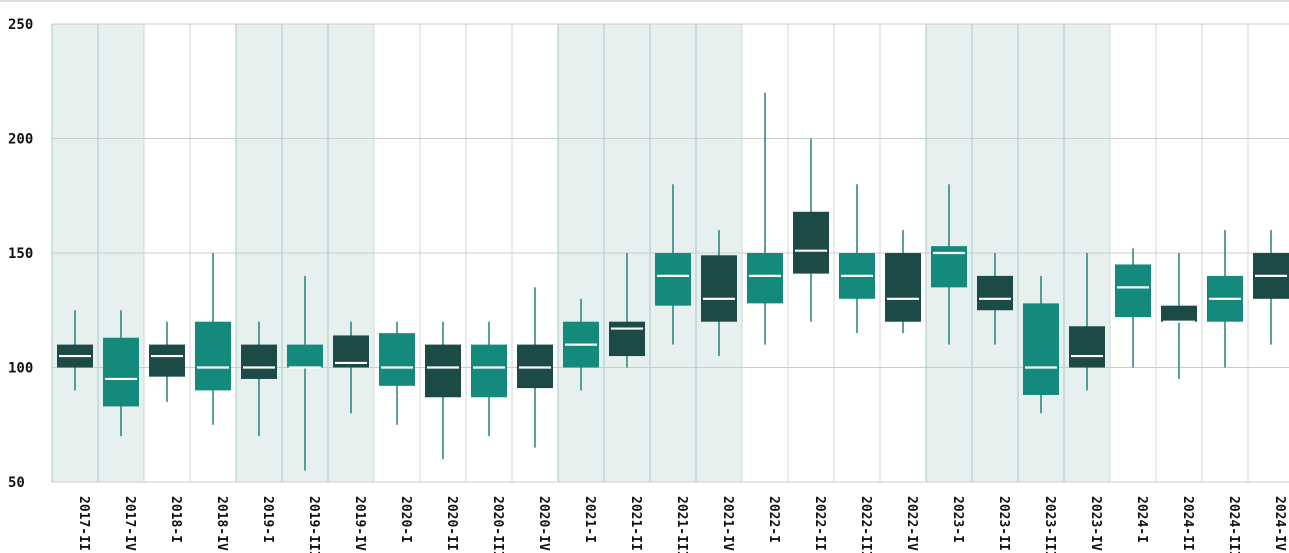 This screenshot has width=1289, height=553. Describe the element at coordinates (911, 523) in the screenshot. I see `x-tick-label: 2022-IV` at that location.